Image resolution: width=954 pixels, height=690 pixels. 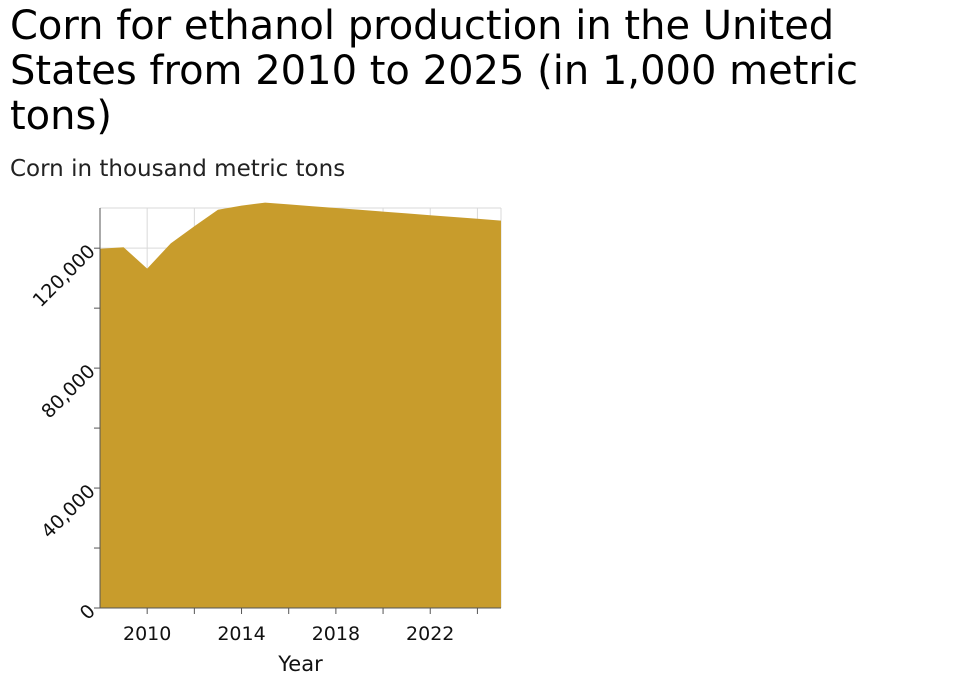 I want to click on x-axis-title: Year, so click(x=300, y=664).